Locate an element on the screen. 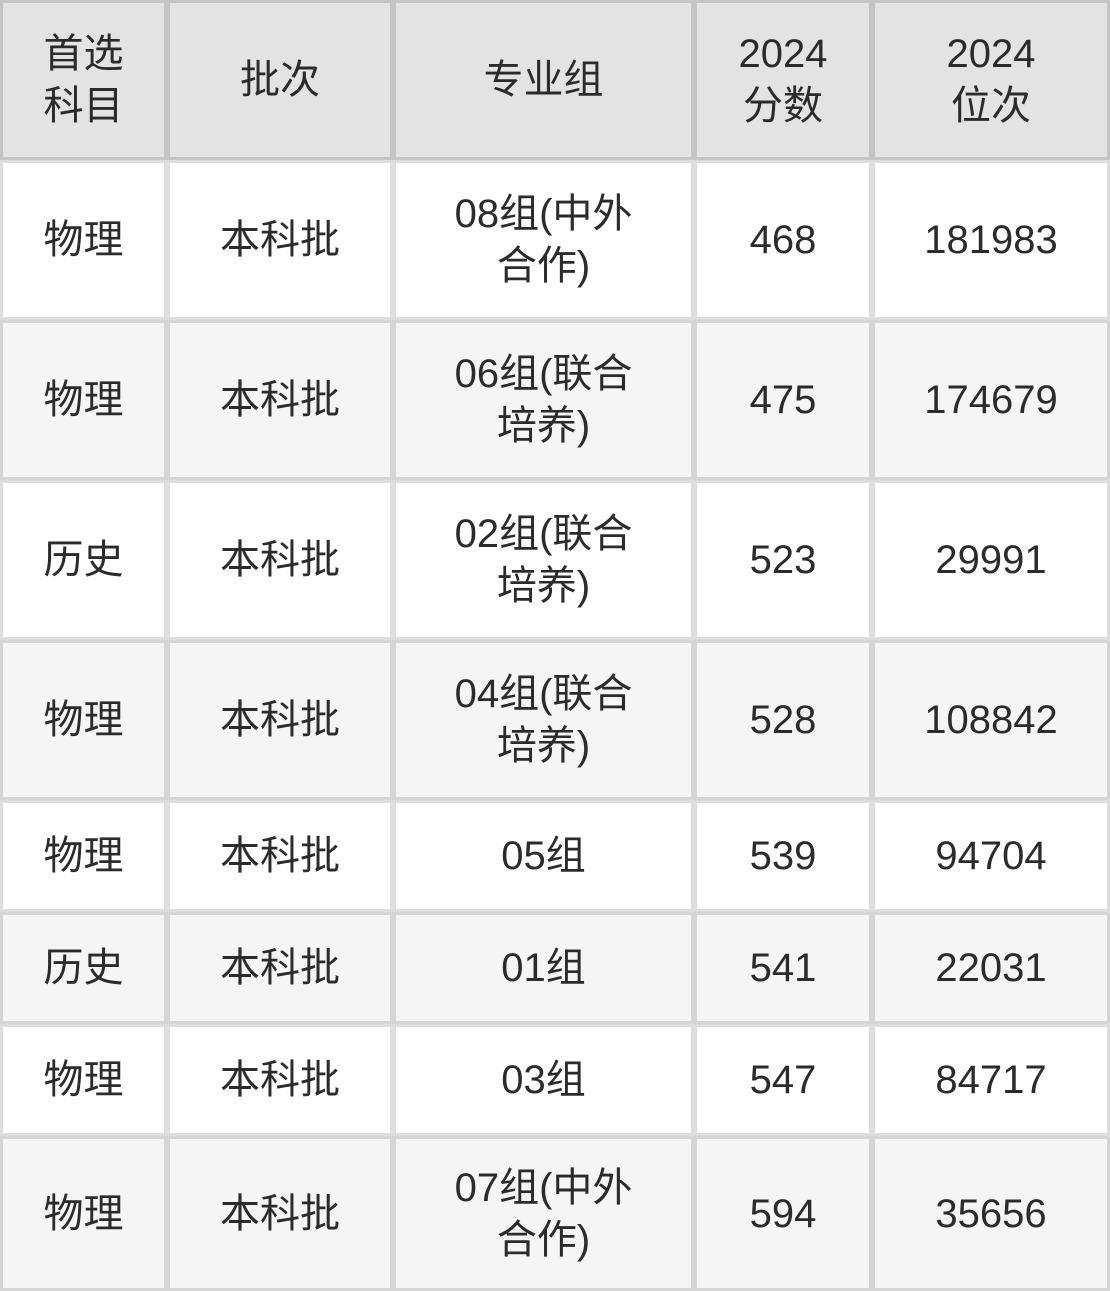  col-header-score: 2024 分数 is located at coordinates (783, 80).